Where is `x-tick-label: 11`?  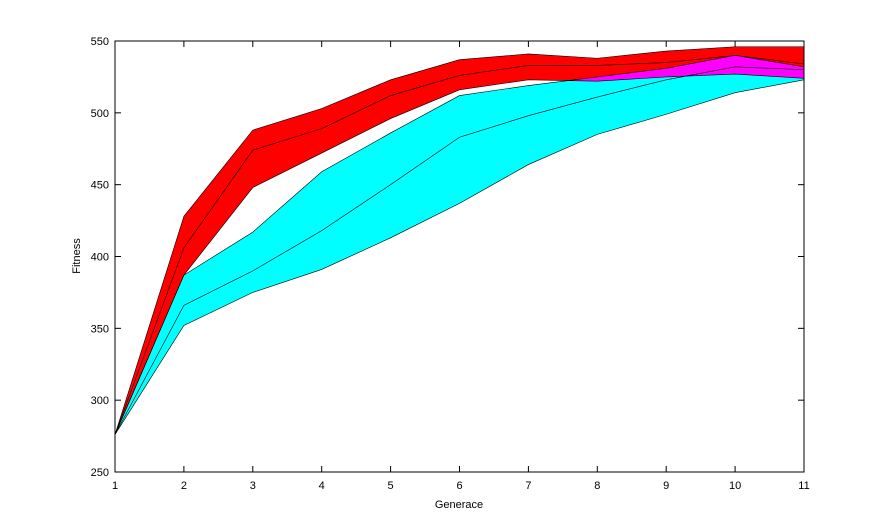 x-tick-label: 11 is located at coordinates (803, 486).